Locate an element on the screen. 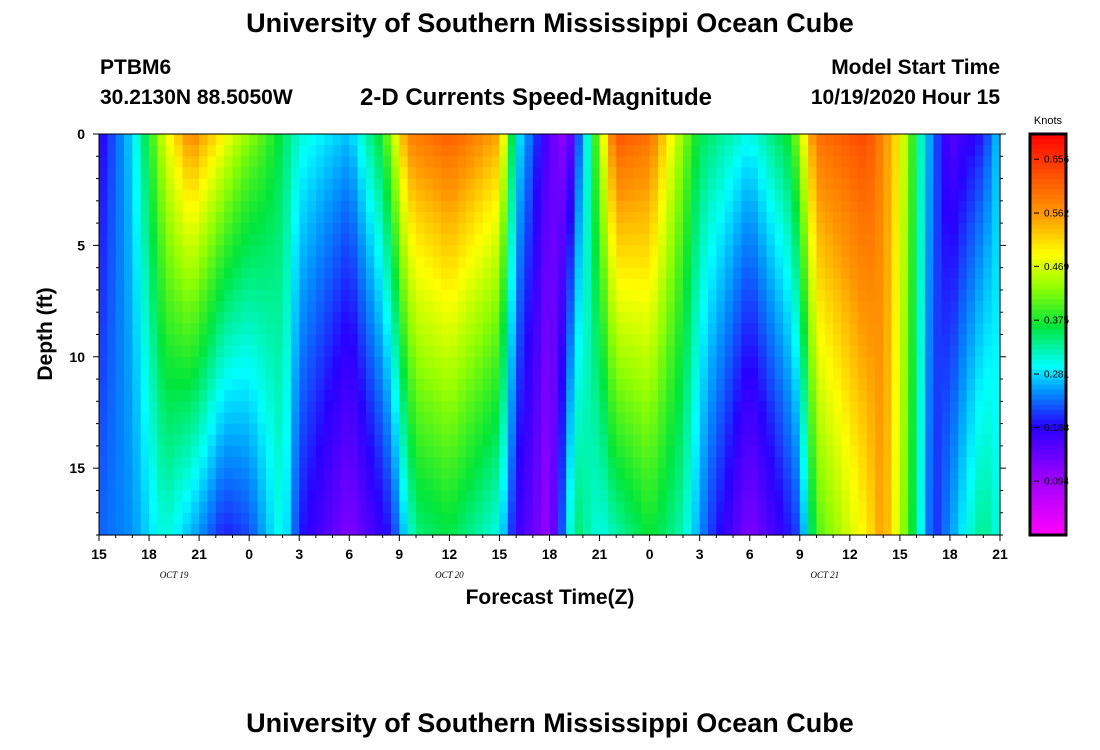  y-tick-label: 5 is located at coordinates (81, 245).